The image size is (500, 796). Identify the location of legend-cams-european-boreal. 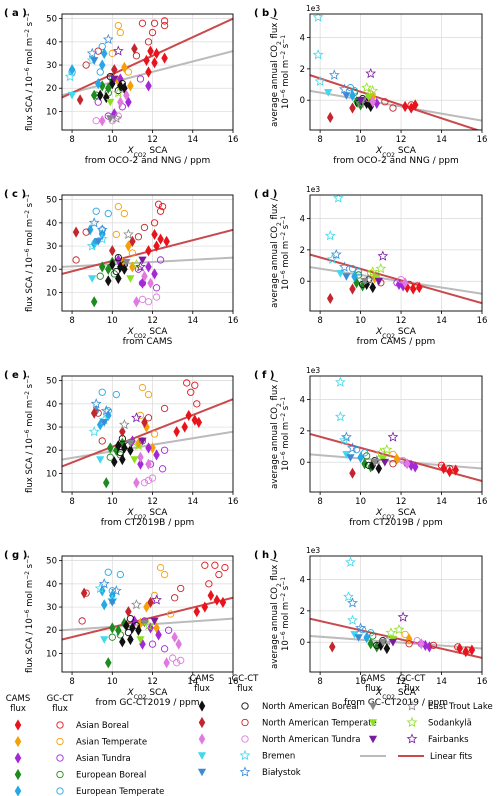
(18, 774).